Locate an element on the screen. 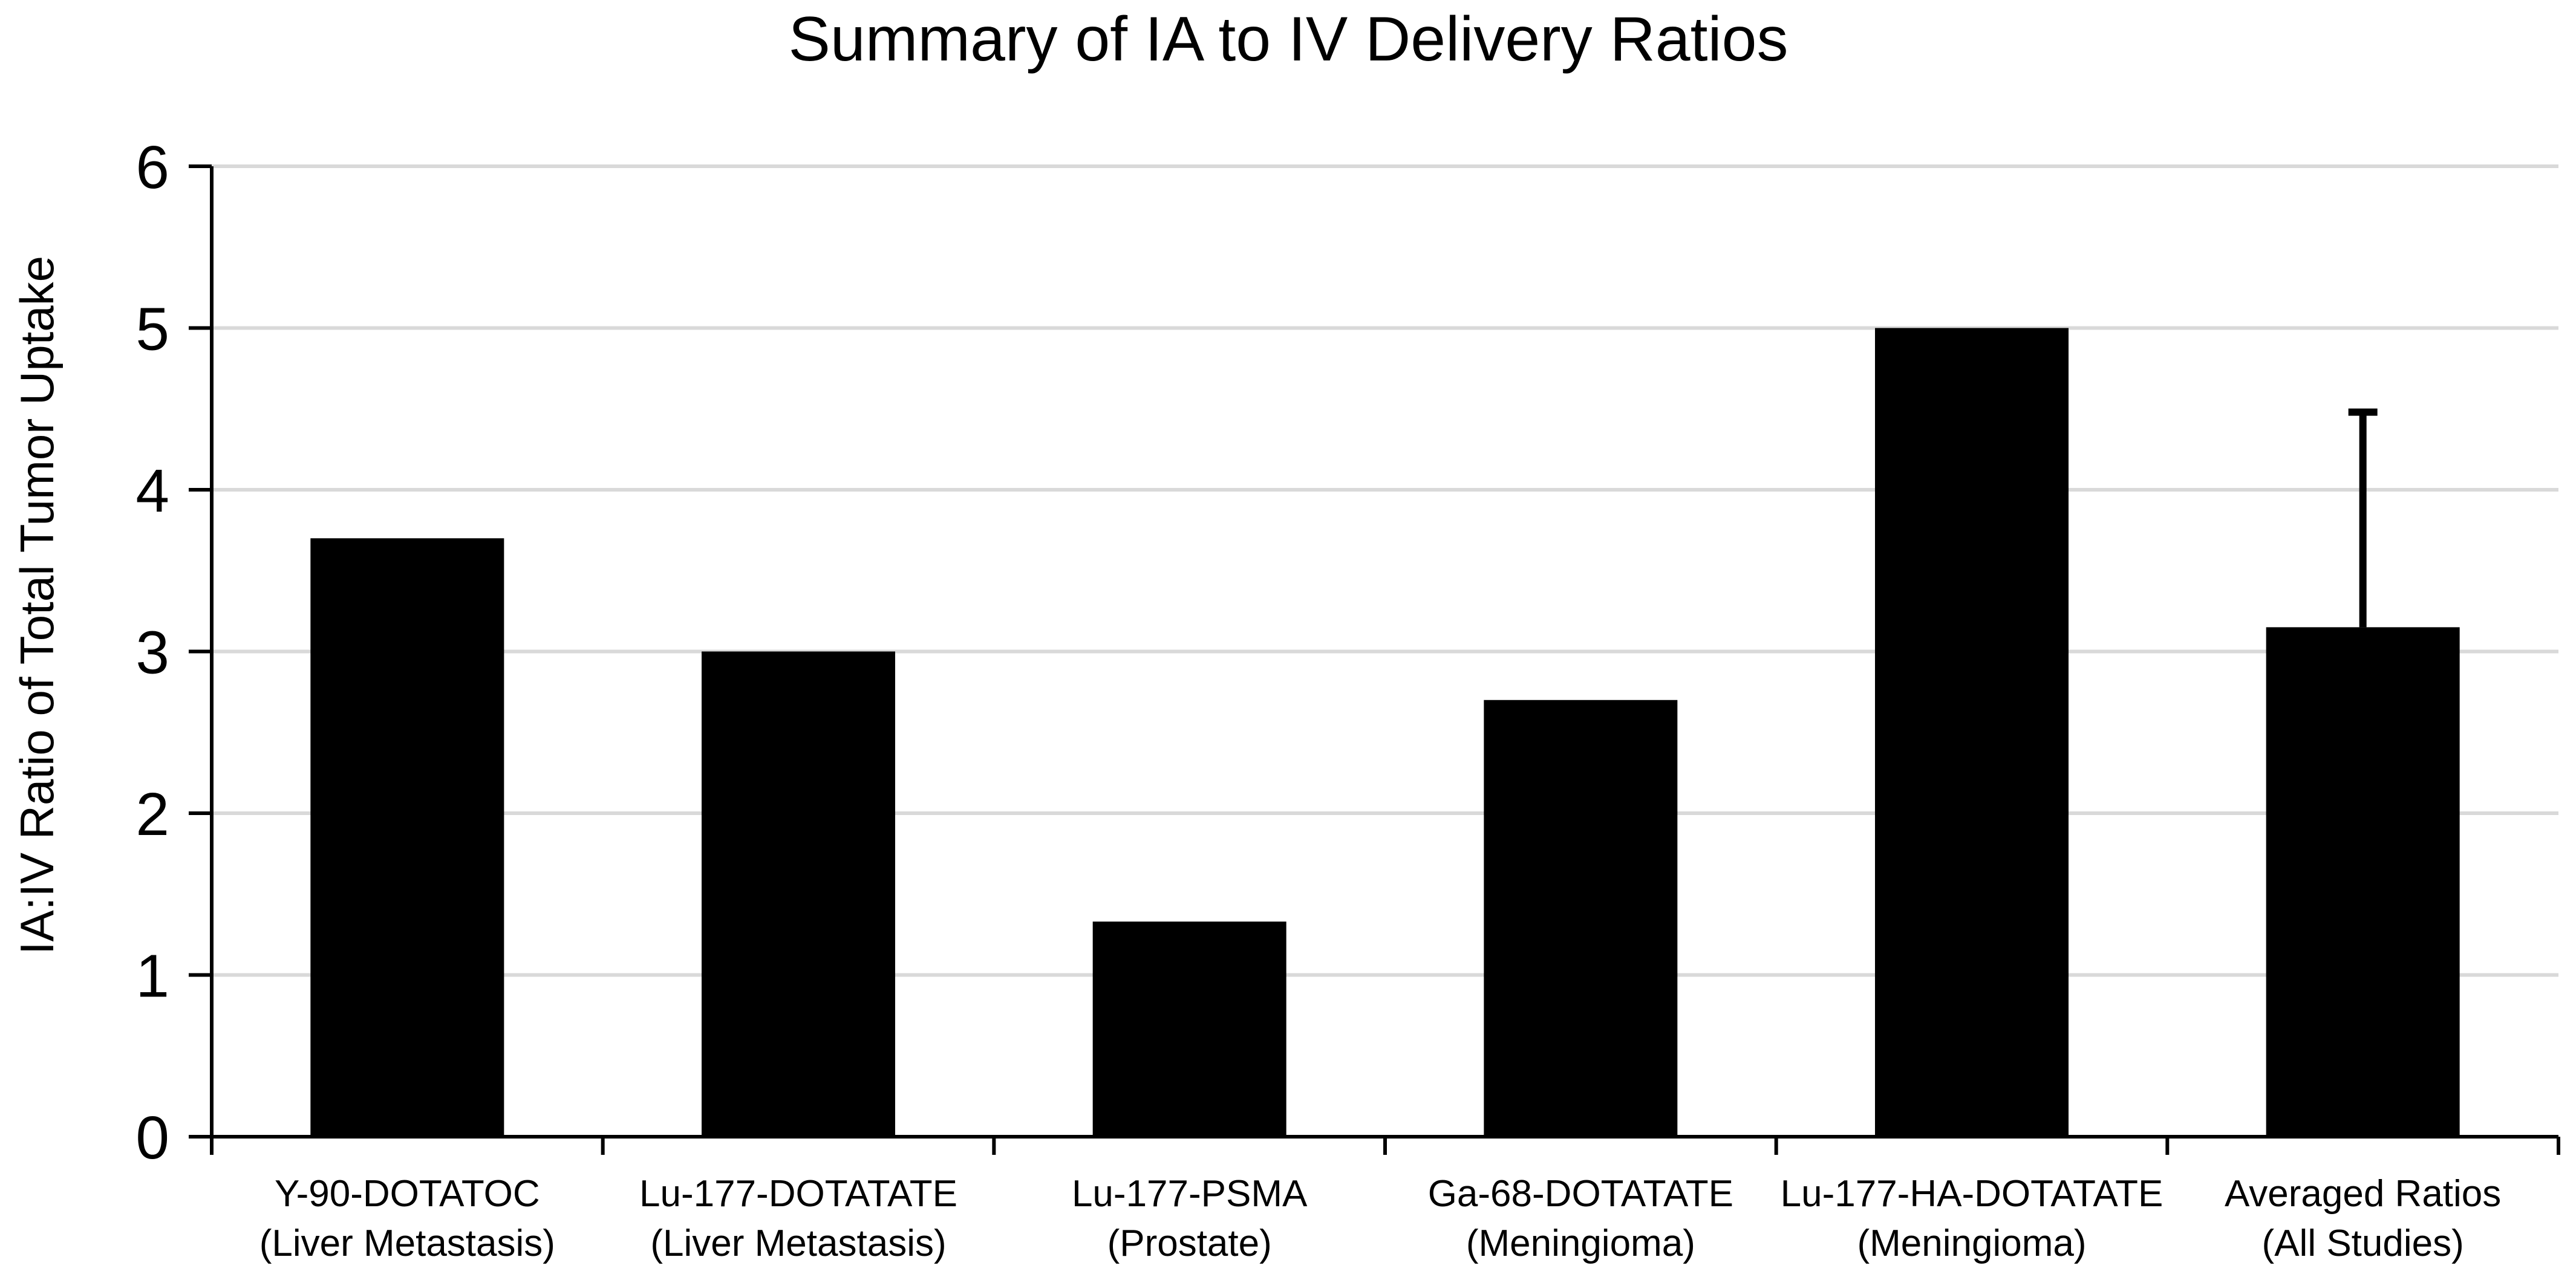  y-axis-label: IA:IV Ratio of Total Tumor Uptake is located at coordinates (37, 605).